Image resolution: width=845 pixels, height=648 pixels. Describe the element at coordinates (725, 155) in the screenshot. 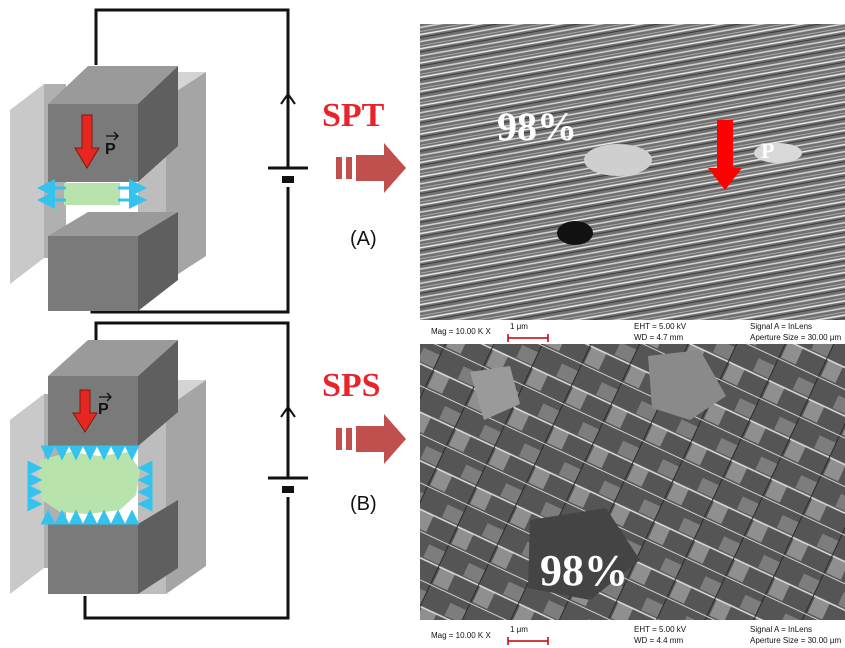

I see `pressure-arrow-sem` at that location.